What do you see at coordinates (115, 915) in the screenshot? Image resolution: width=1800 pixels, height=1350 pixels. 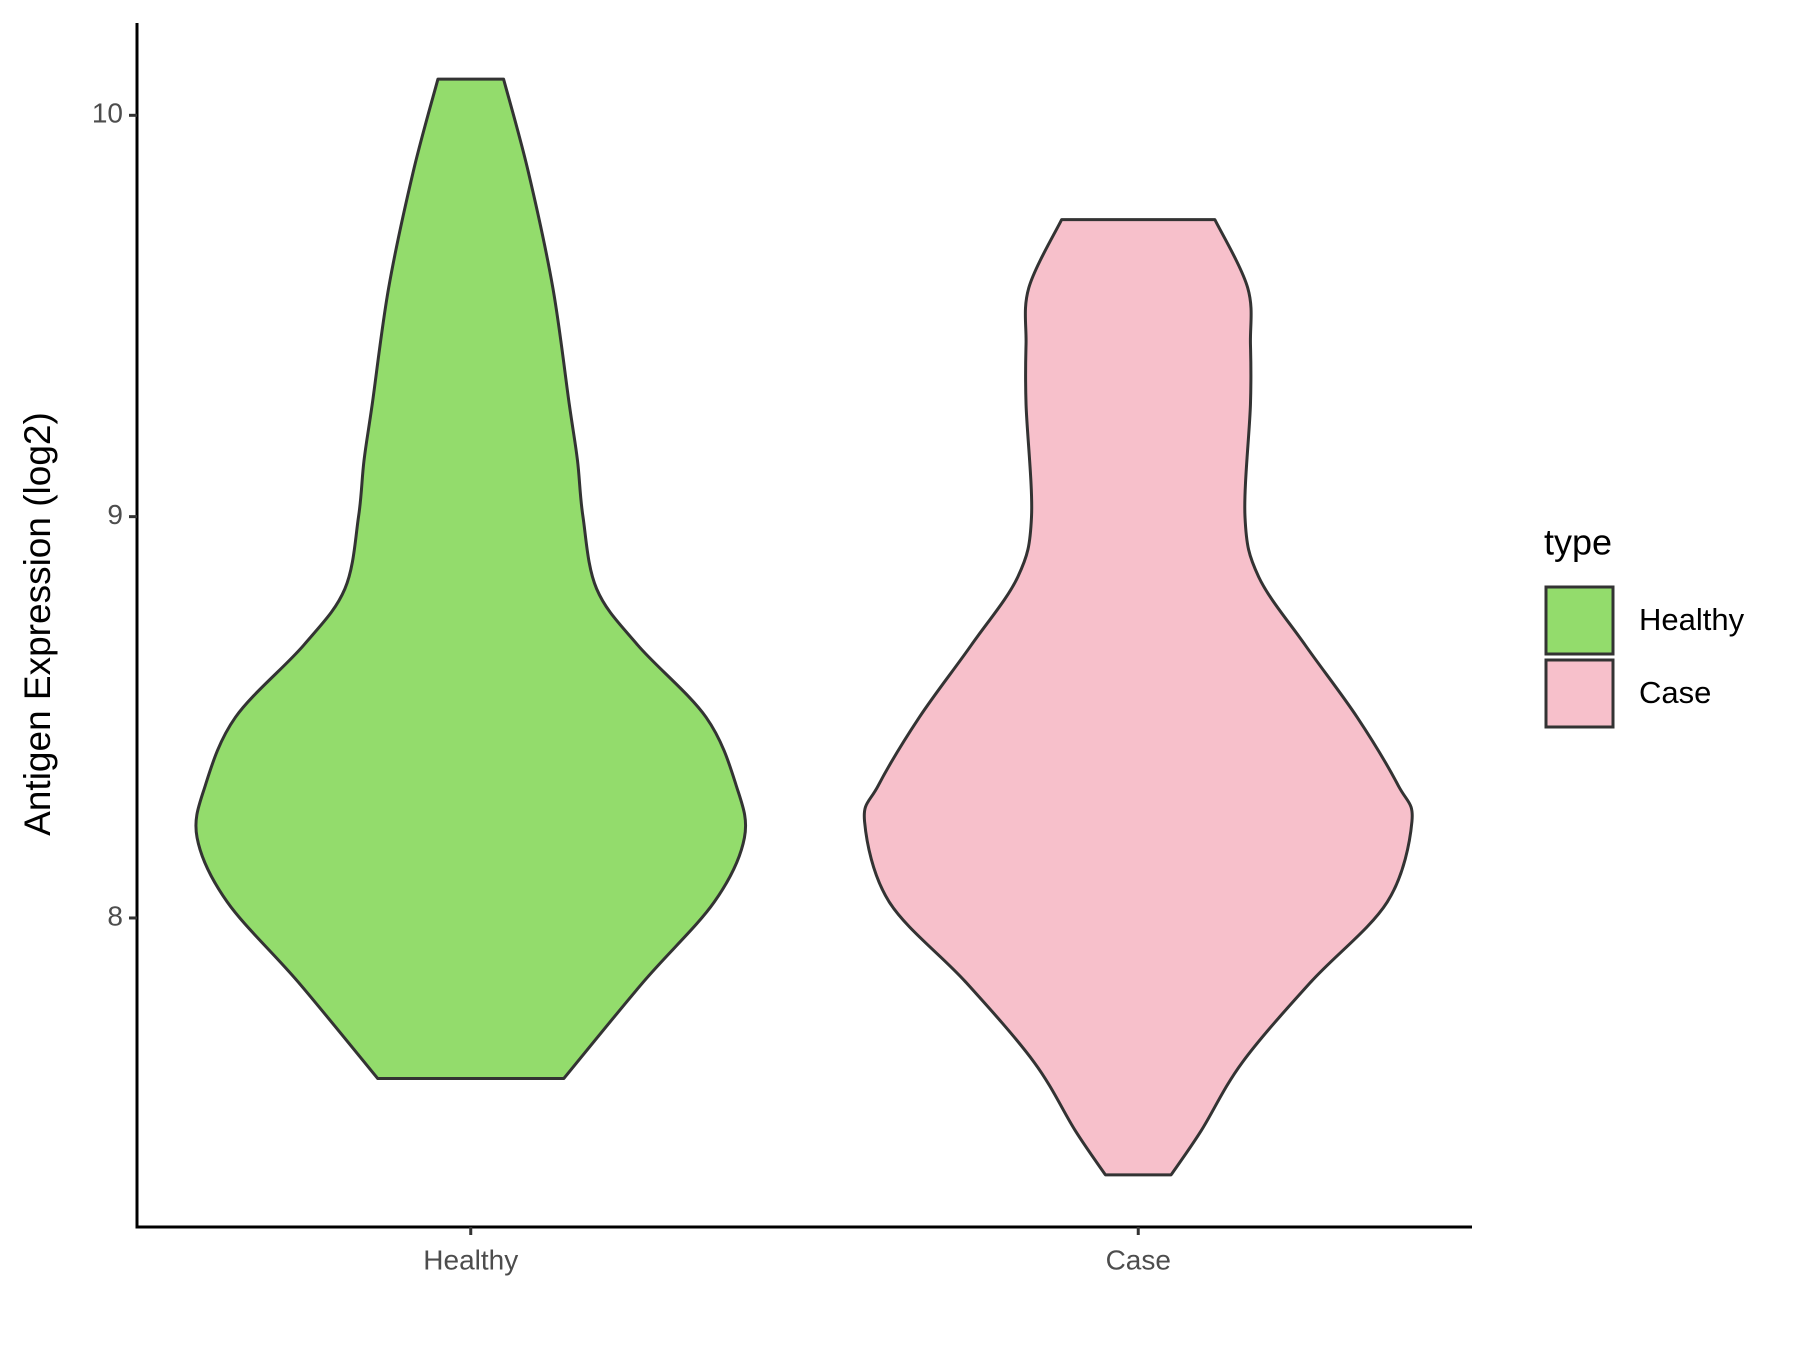 I see `y-tick-label: 8` at bounding box center [115, 915].